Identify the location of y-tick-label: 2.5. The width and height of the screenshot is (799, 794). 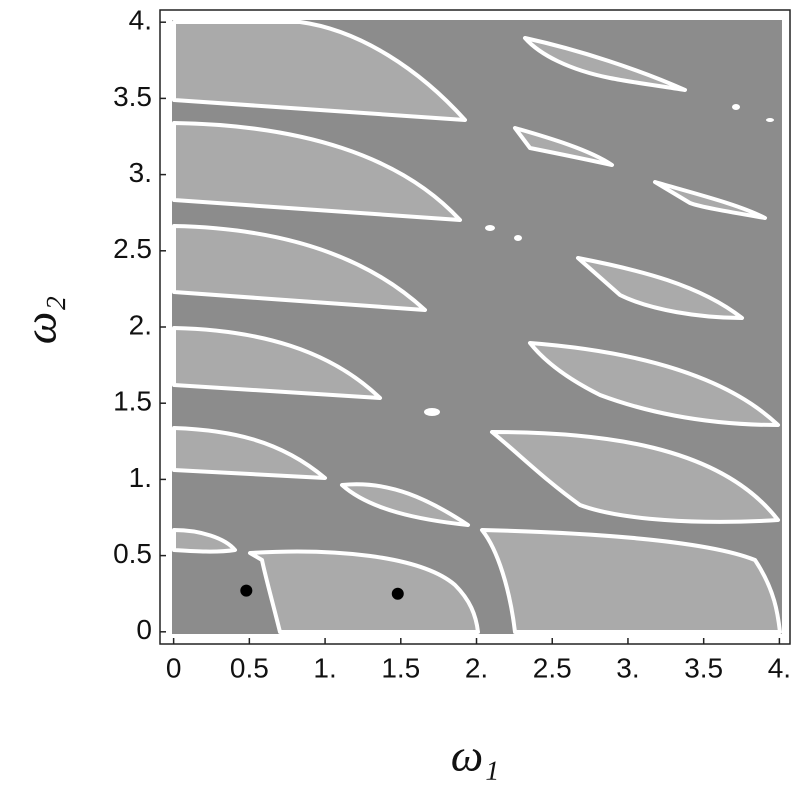
(132, 248).